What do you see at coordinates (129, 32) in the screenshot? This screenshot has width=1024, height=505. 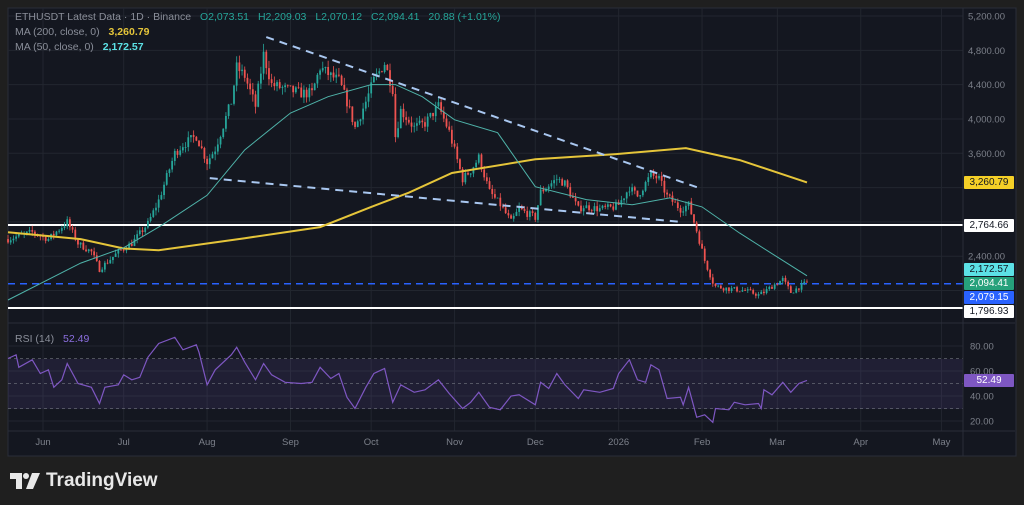 I see `ma200-value: 3,260.79` at bounding box center [129, 32].